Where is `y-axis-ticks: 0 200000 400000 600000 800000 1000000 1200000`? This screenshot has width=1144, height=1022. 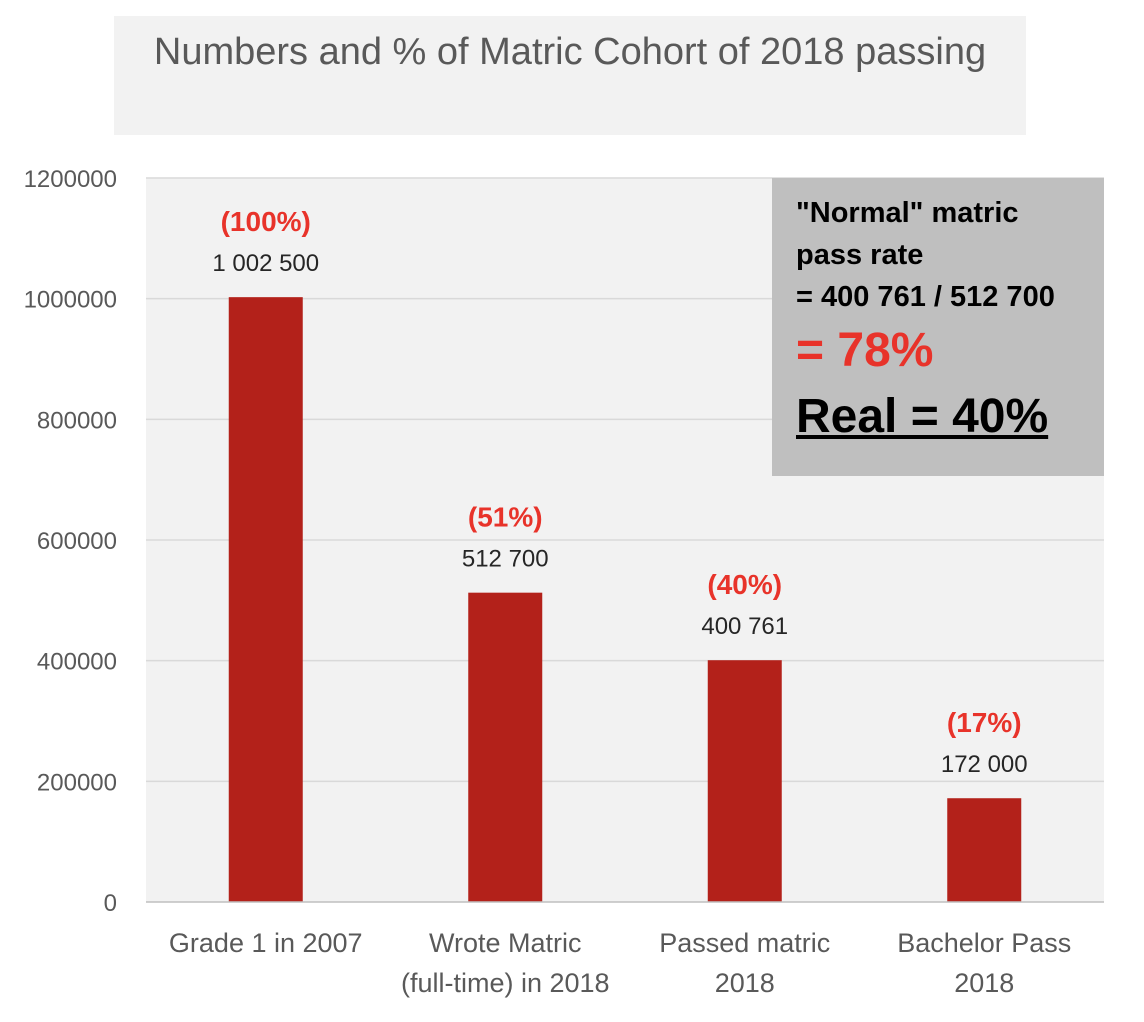
y-axis-ticks: 0 200000 400000 600000 800000 1000000 1200000 is located at coordinates (70, 541).